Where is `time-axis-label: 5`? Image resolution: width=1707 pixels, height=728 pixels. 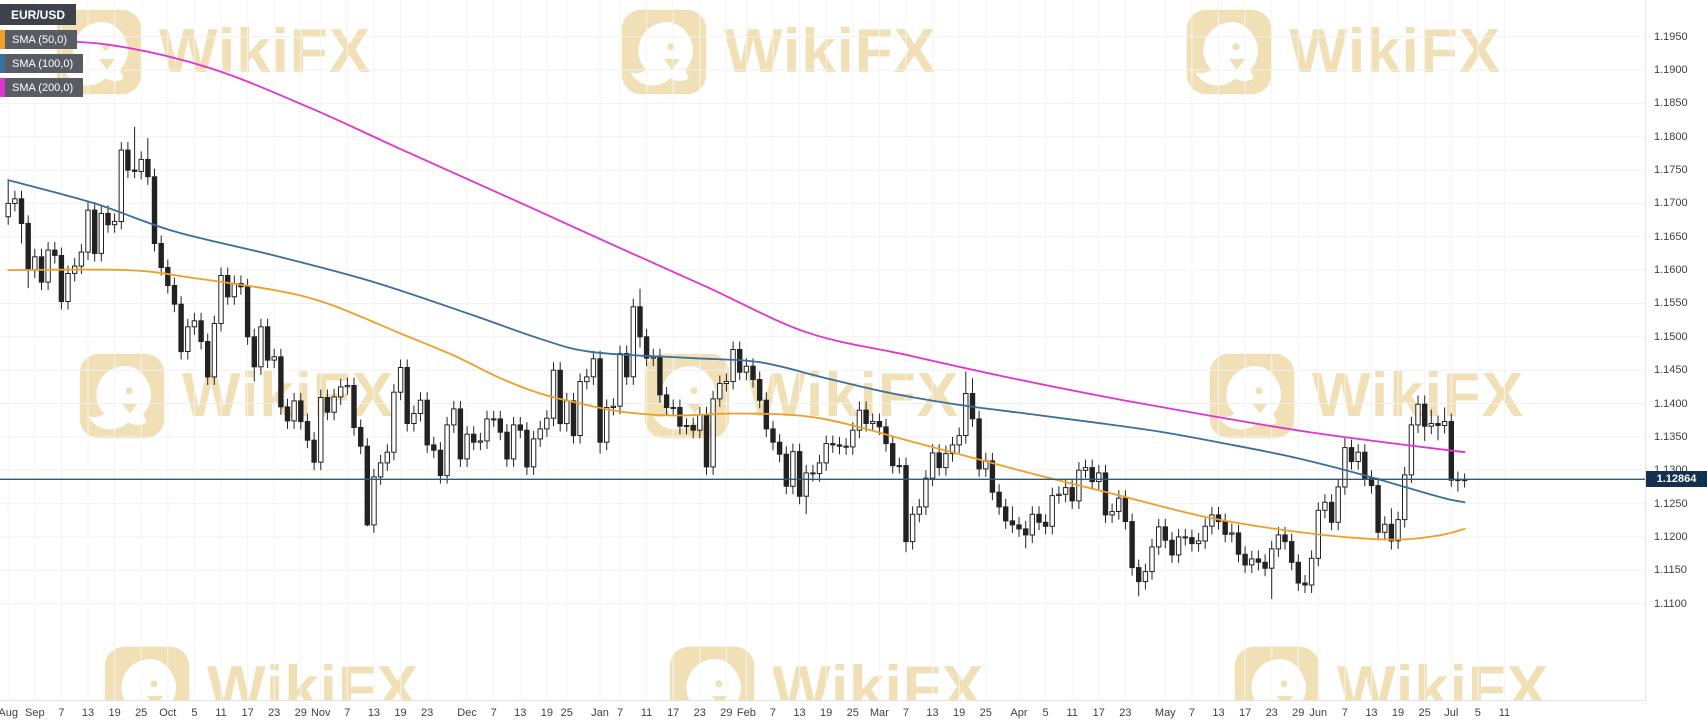
time-axis-label: 5 is located at coordinates (194, 713).